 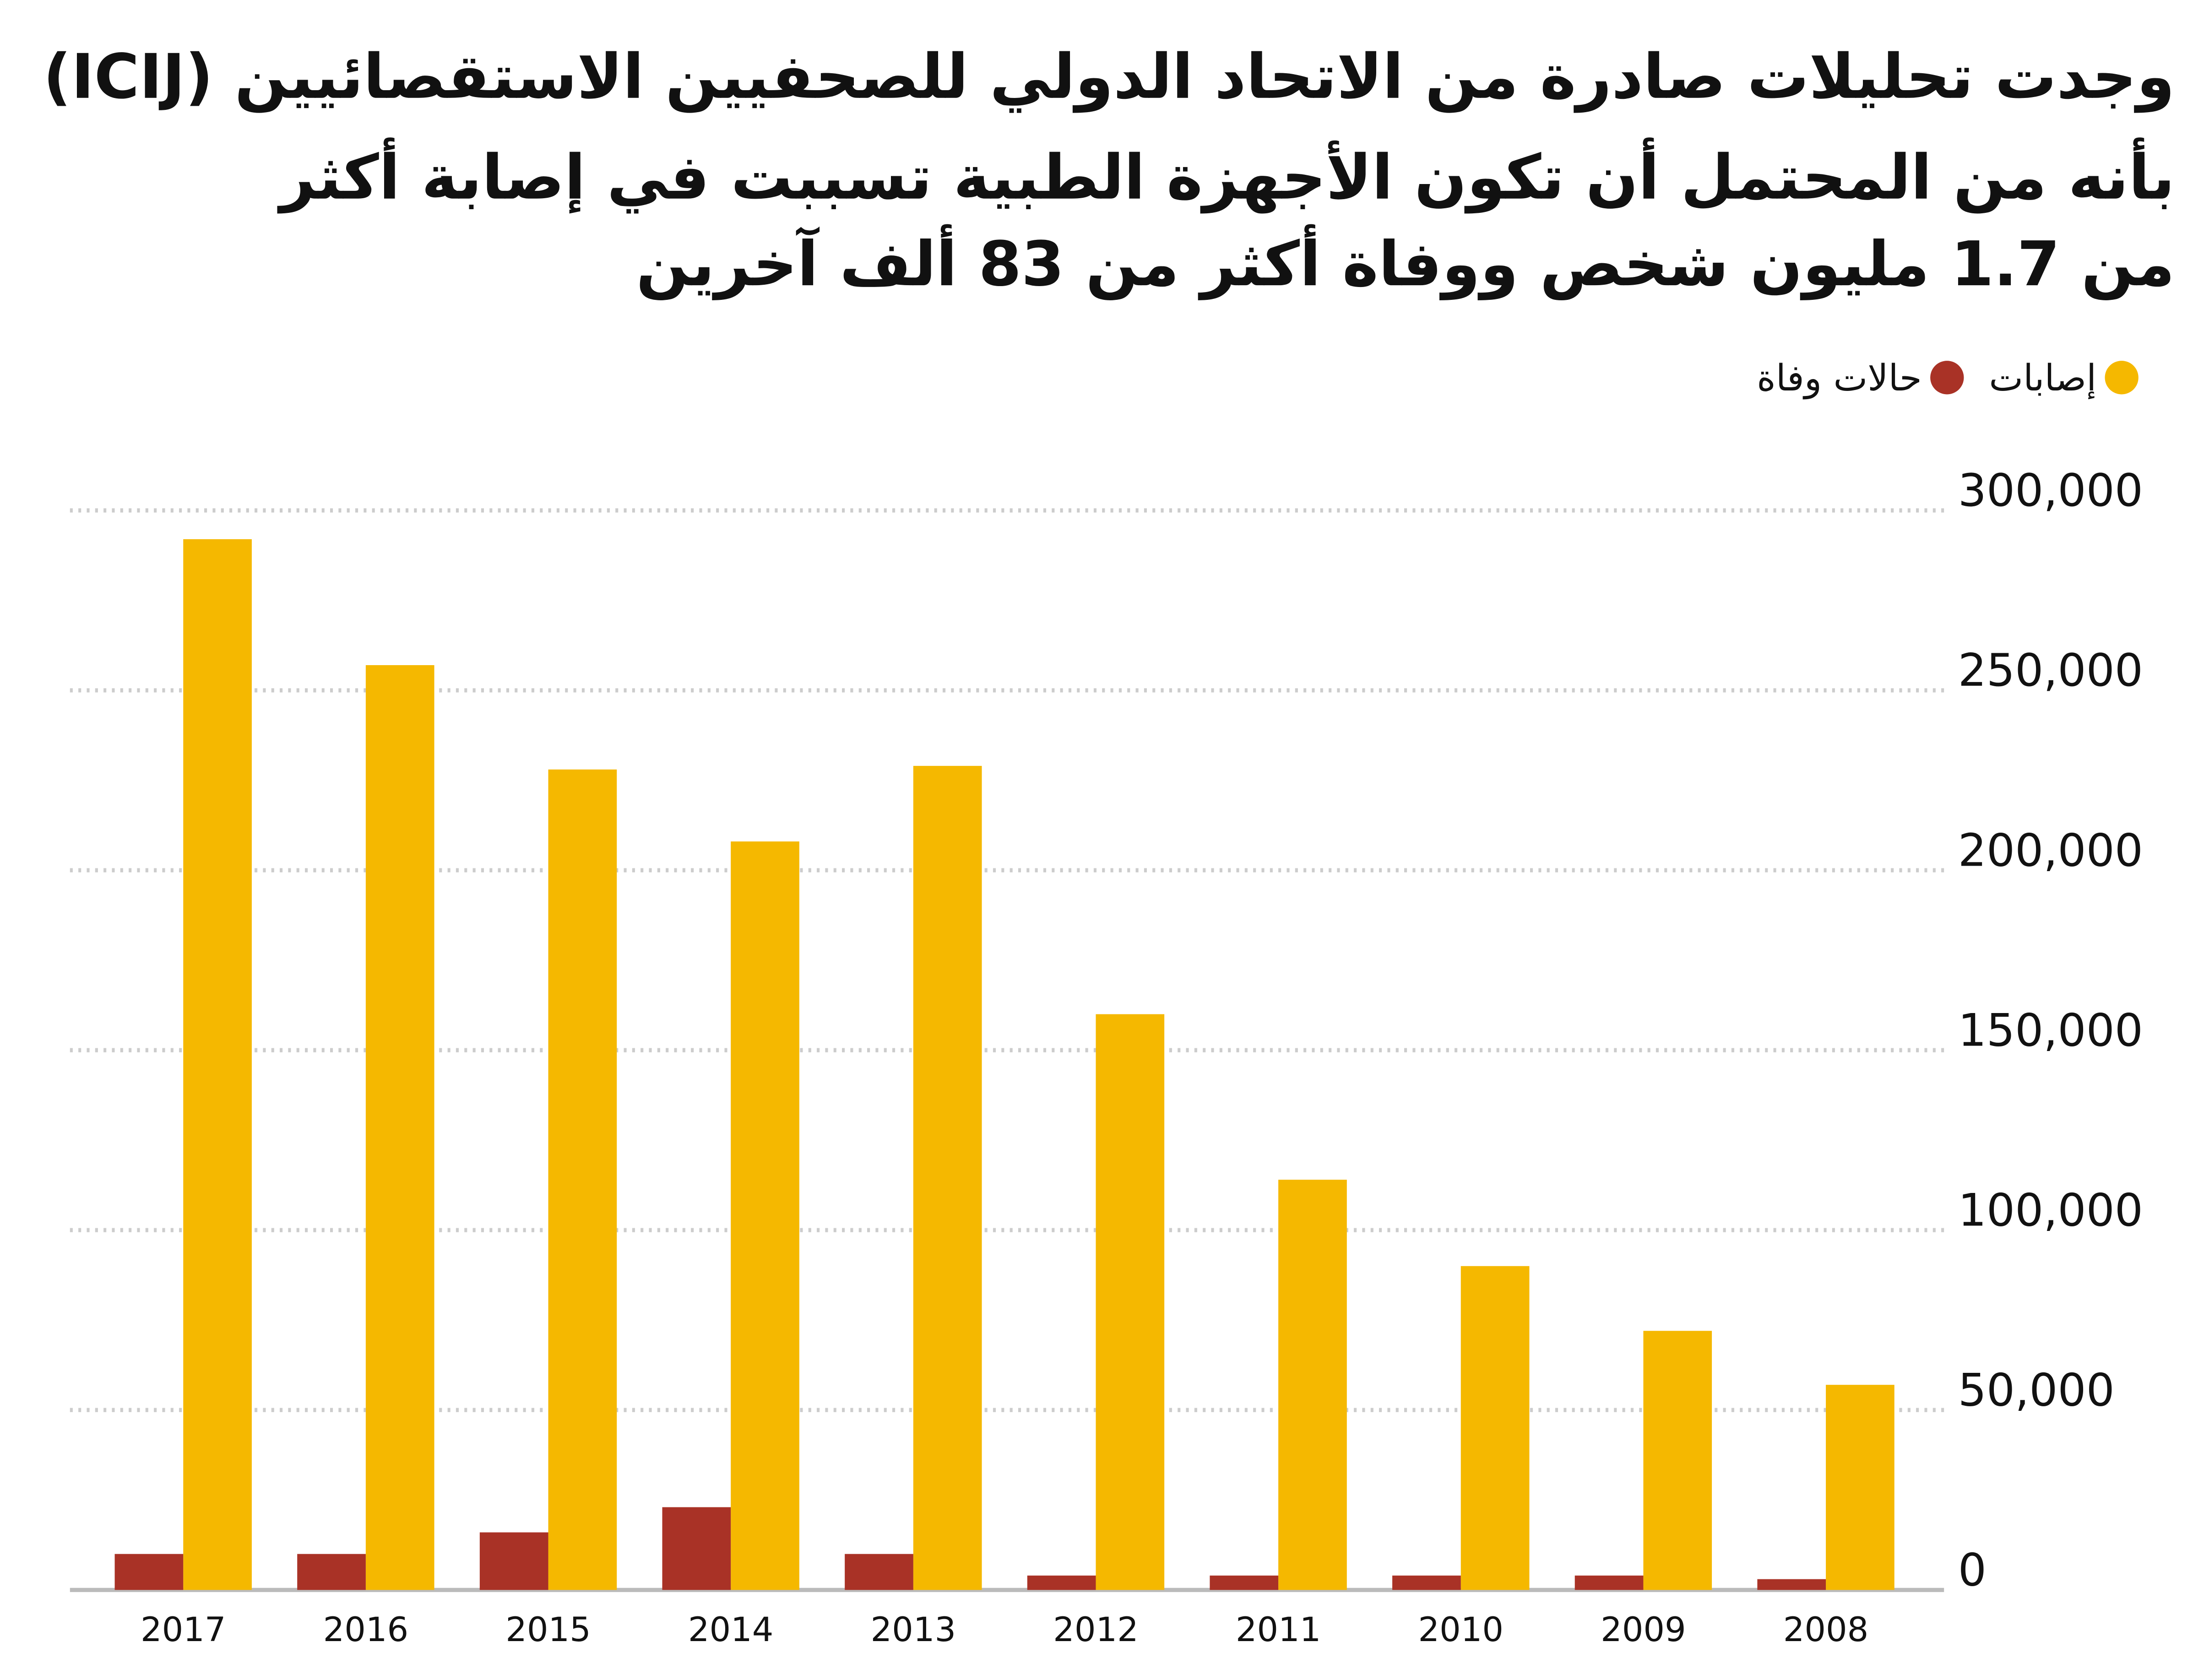 I want to click on x-tick-label: 2015, so click(x=548, y=1629).